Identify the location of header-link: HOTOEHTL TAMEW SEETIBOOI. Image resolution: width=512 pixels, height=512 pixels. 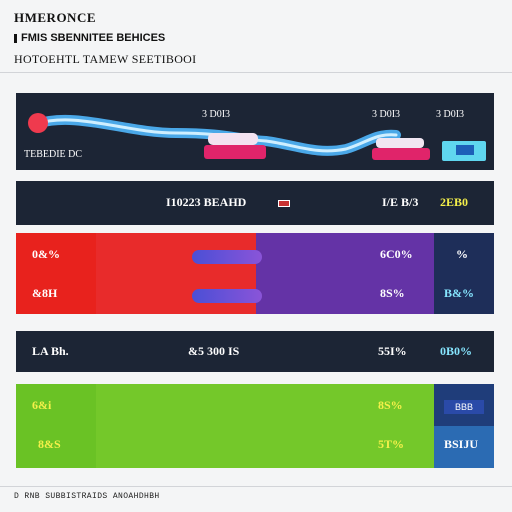
(105, 59).